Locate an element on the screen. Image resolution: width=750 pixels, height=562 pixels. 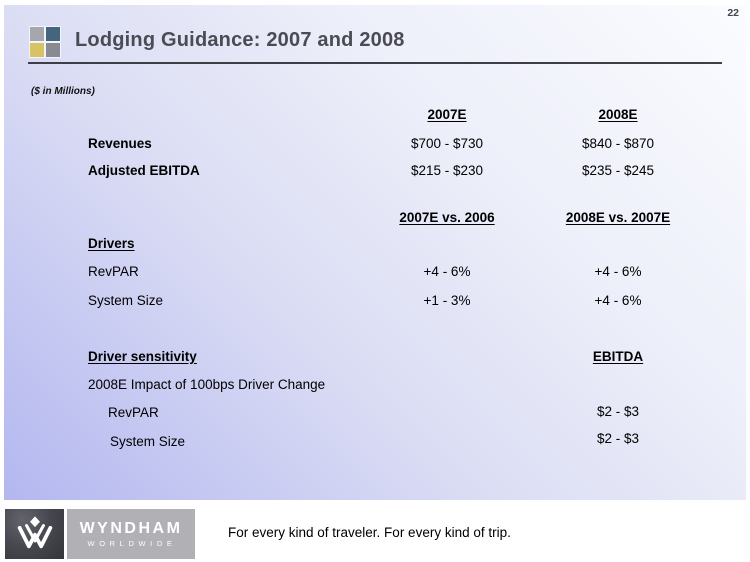
brand-subtitle: WORLDWIDE is located at coordinates (132, 543).